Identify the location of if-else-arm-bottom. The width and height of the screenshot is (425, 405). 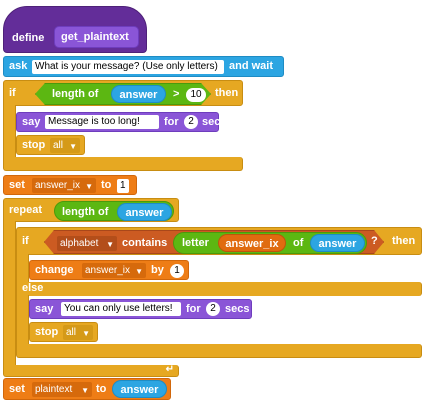
(22, 320).